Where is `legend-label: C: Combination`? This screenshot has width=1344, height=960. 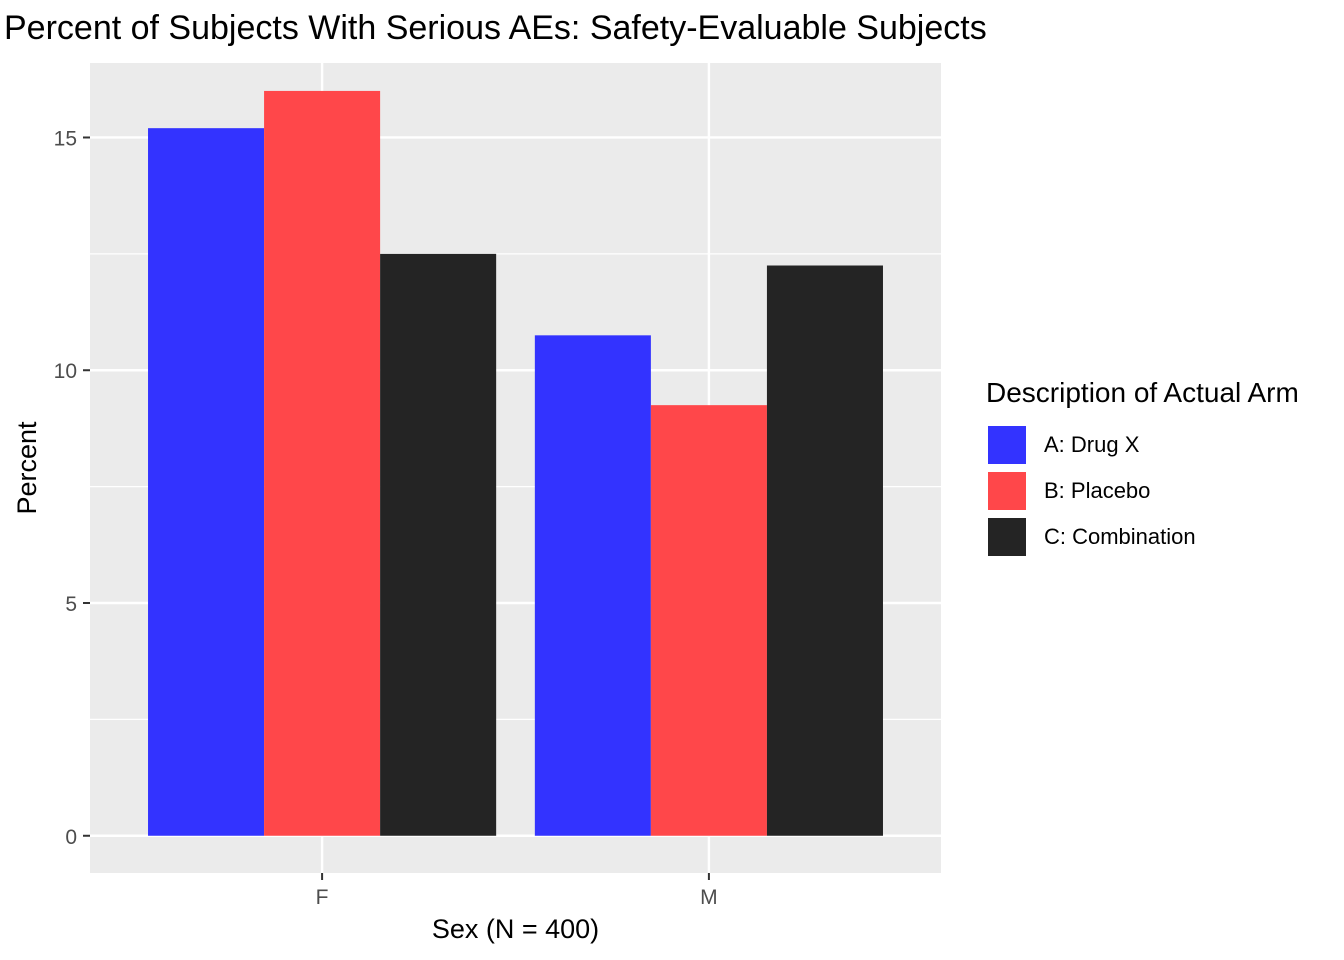
legend-label: C: Combination is located at coordinates (1120, 536).